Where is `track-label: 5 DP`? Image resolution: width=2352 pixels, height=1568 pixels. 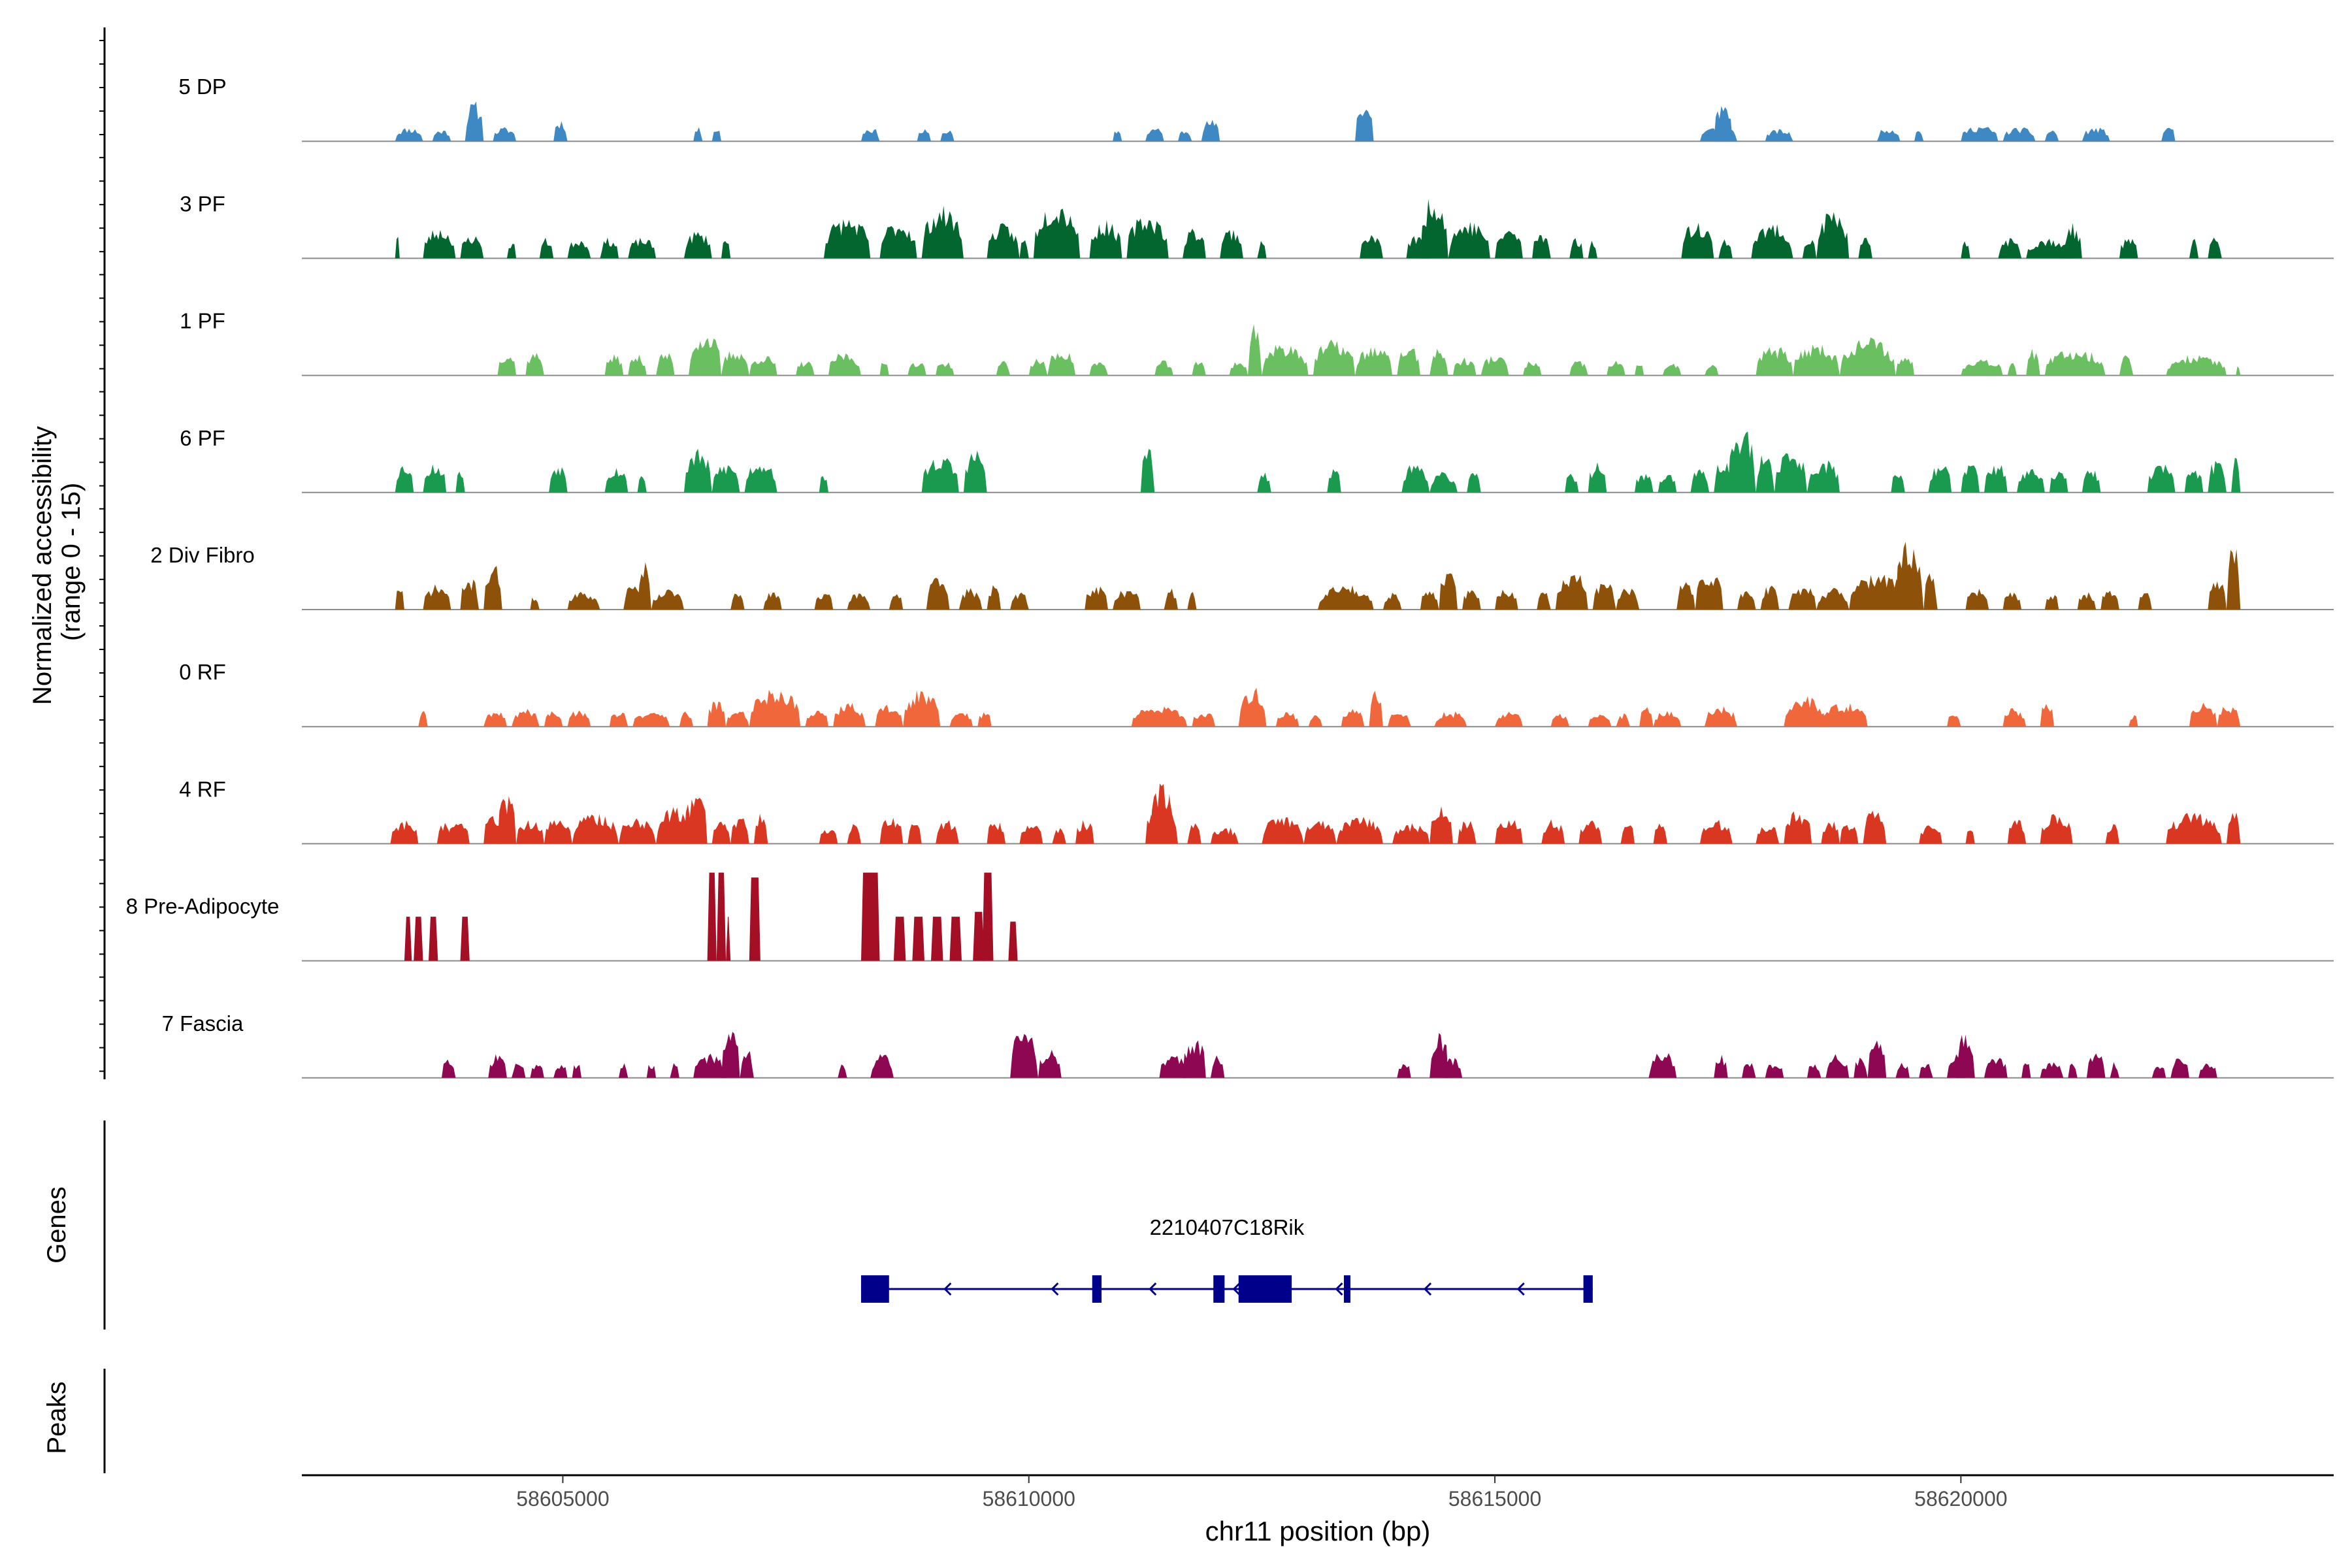 track-label: 5 DP is located at coordinates (202, 86).